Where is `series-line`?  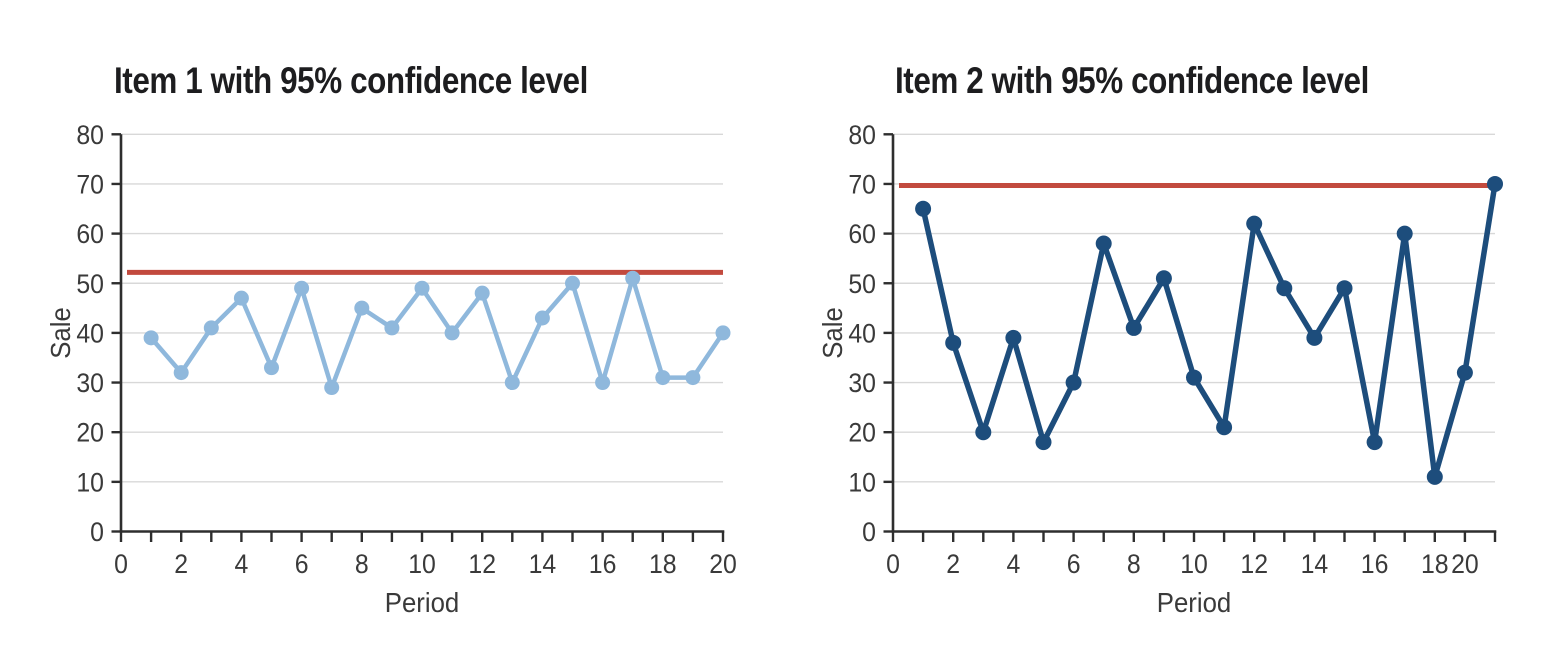
series-line is located at coordinates (437, 333).